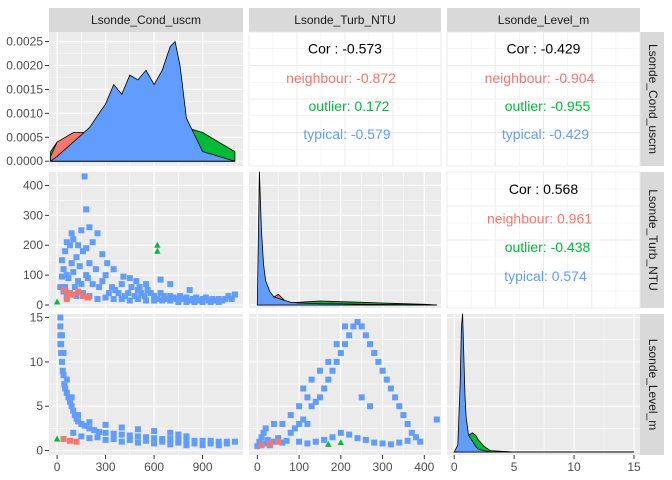 Image resolution: width=672 pixels, height=480 pixels. I want to click on panel-background, so click(146, 384).